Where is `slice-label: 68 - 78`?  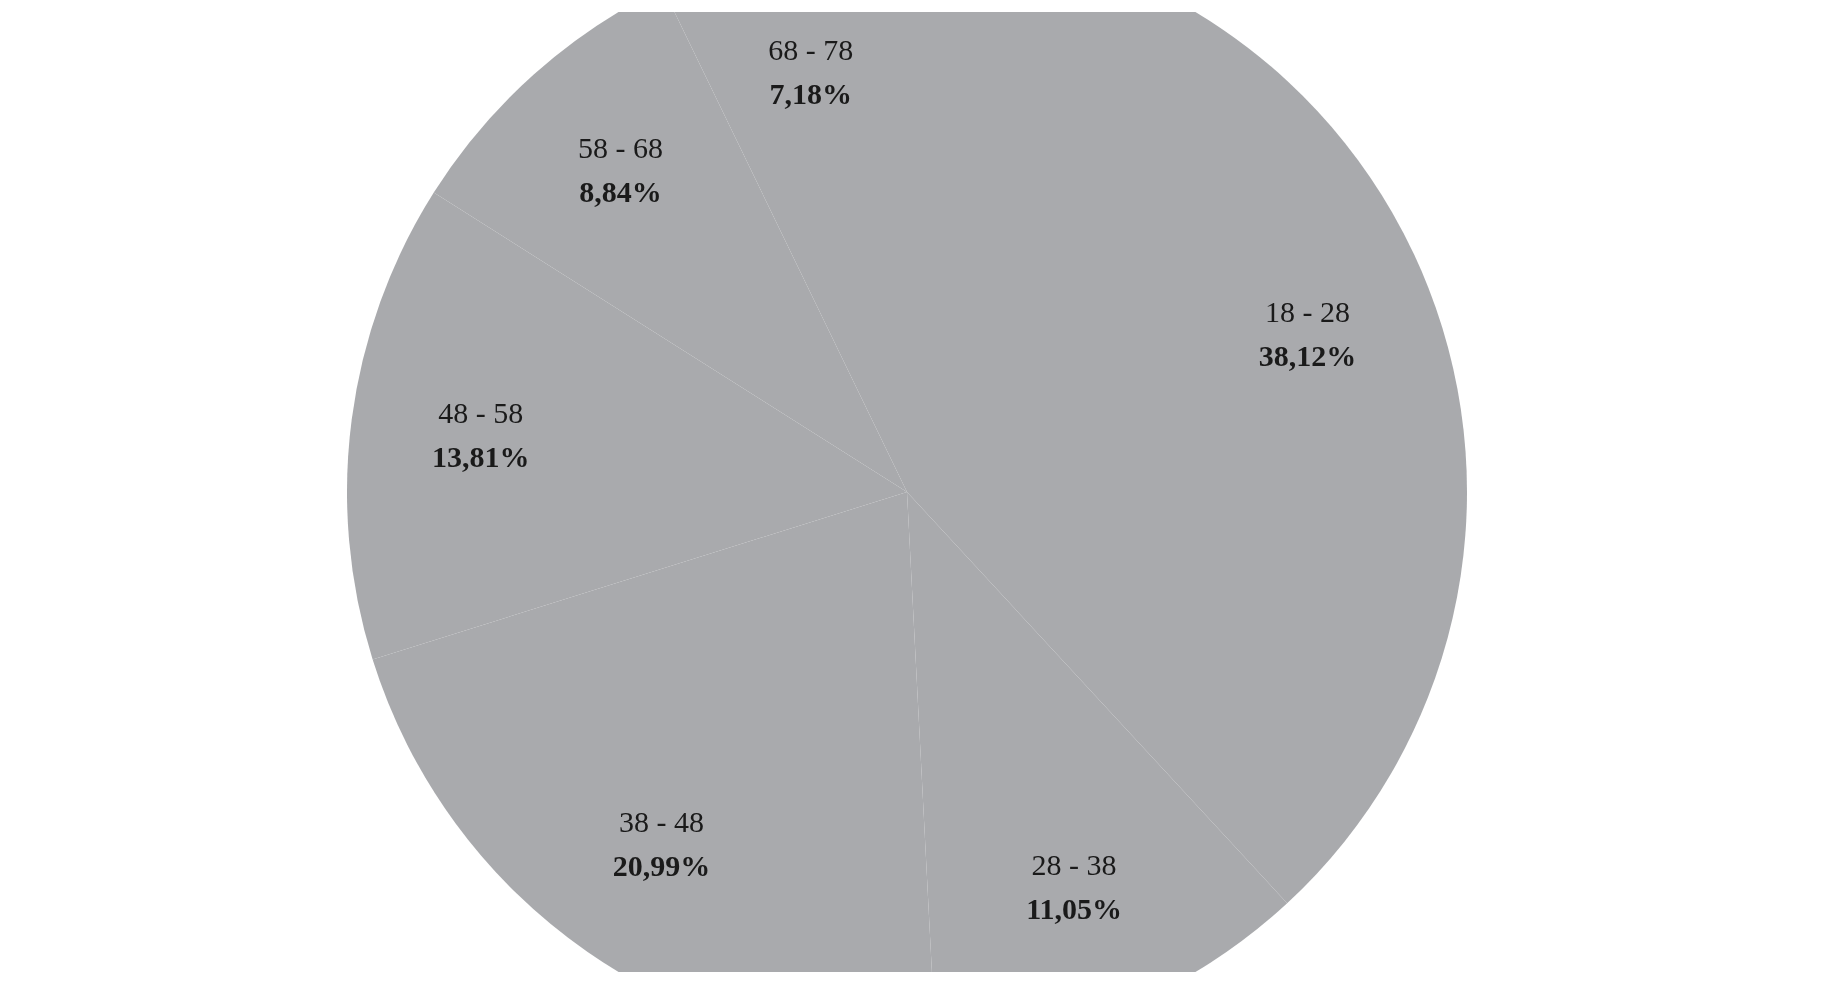 slice-label: 68 - 78 is located at coordinates (811, 49).